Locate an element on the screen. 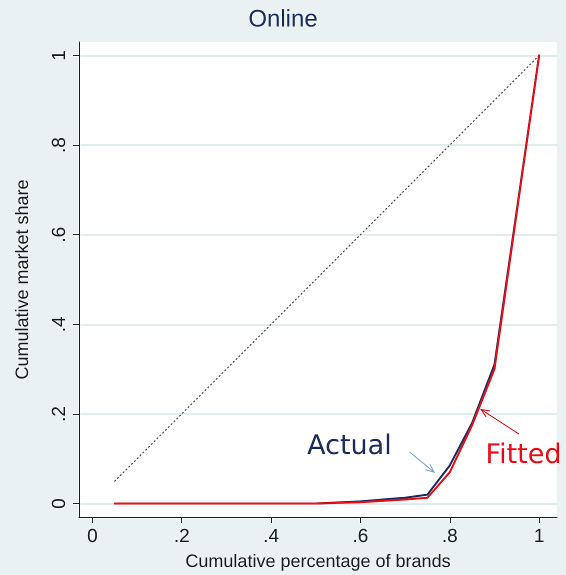 This screenshot has width=566, height=575. y-tick-label: .2 is located at coordinates (59, 414).